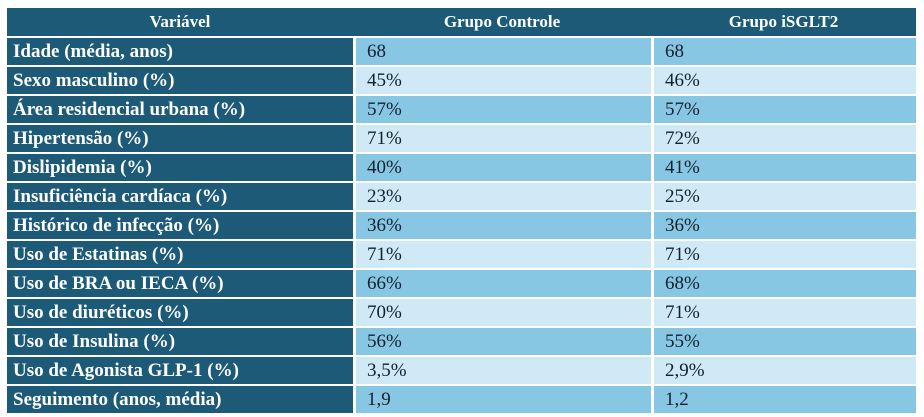 The image size is (924, 417). What do you see at coordinates (783, 341) in the screenshot?
I see `cell-isglt2: 55%` at bounding box center [783, 341].